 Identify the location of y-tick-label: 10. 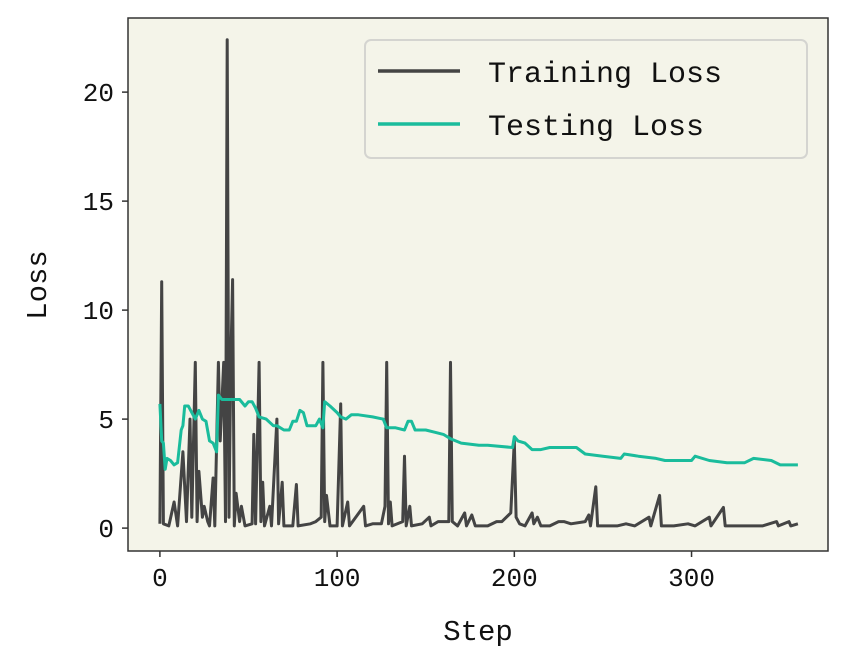
(98, 312).